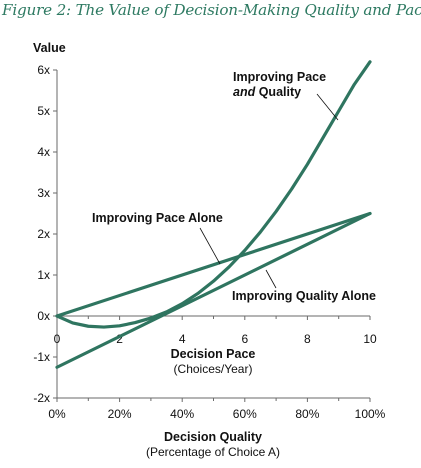 The height and width of the screenshot is (468, 421). What do you see at coordinates (213, 354) in the screenshot?
I see `x-axis-top-label: Decision Pace` at bounding box center [213, 354].